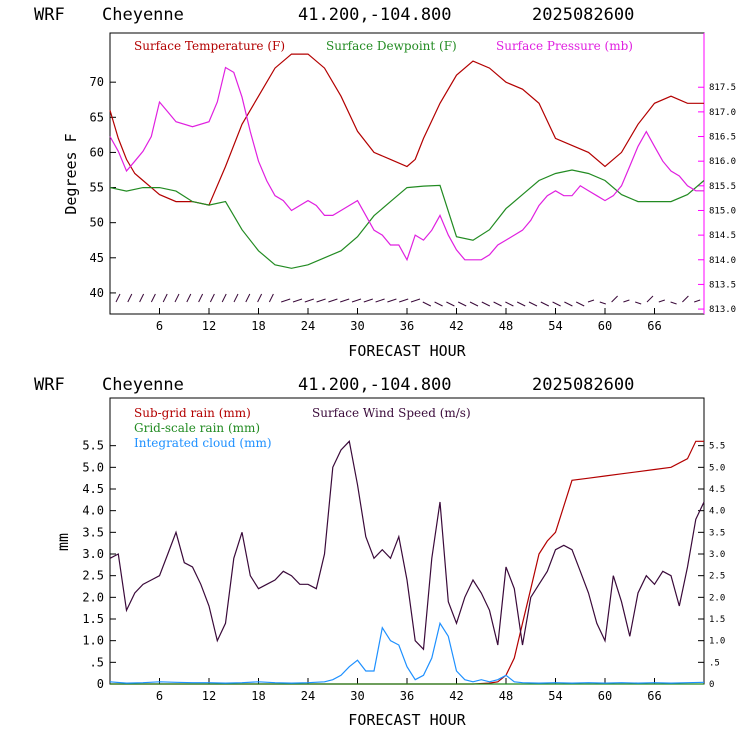  Describe the element at coordinates (714, 663) in the screenshot. I see `y2-tick-label: .5` at that location.